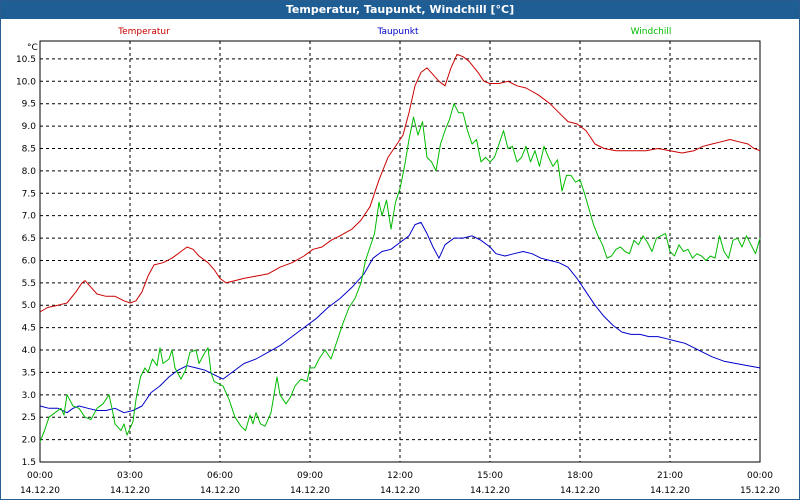 The image size is (800, 500). I want to click on y-tick-label: 5.0, so click(29, 306).